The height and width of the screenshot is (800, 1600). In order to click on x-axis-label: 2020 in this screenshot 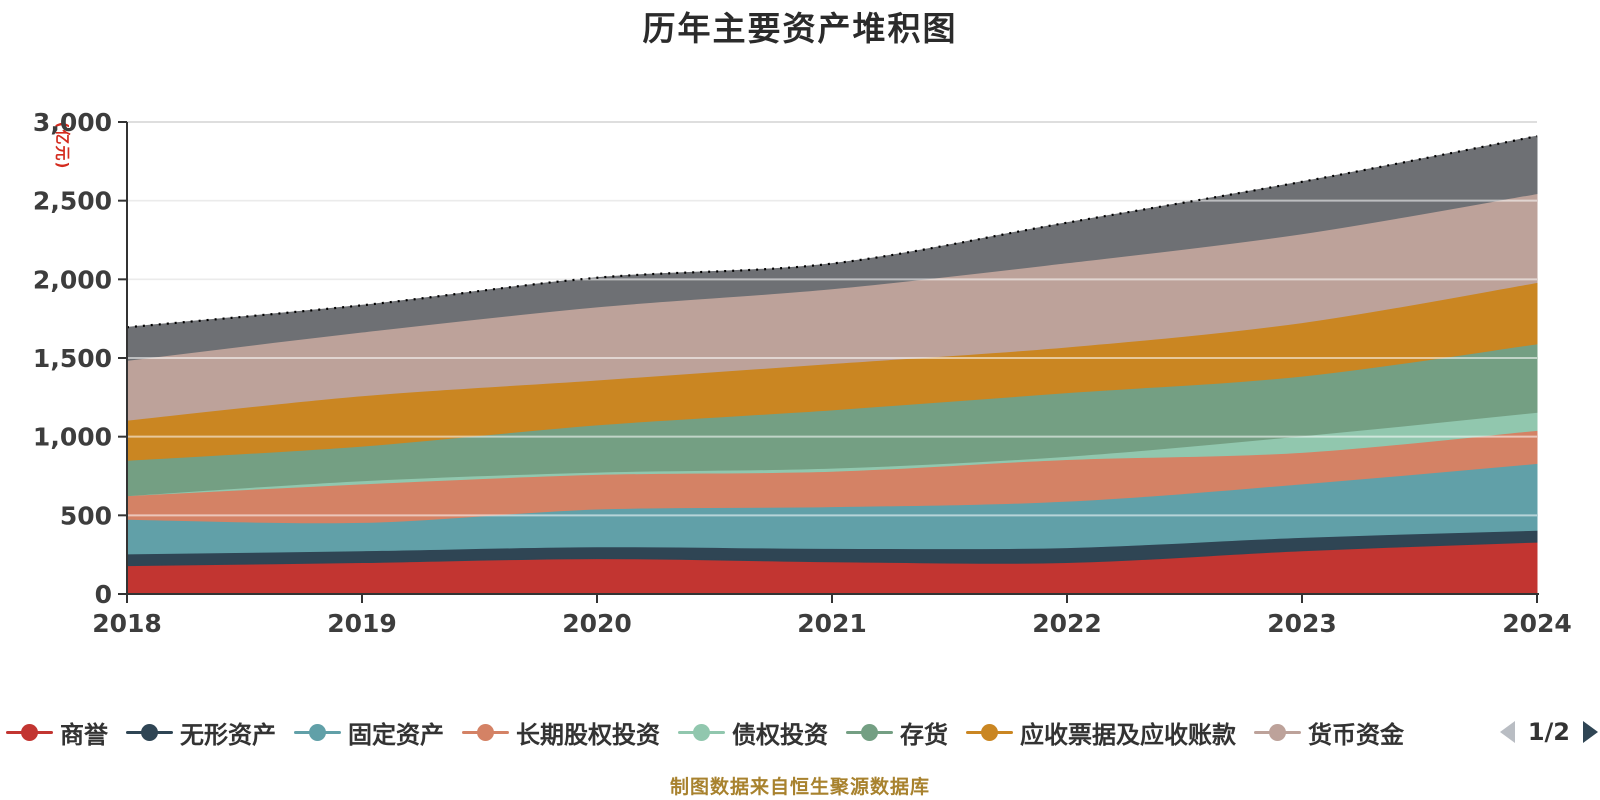, I will do `click(597, 623)`.